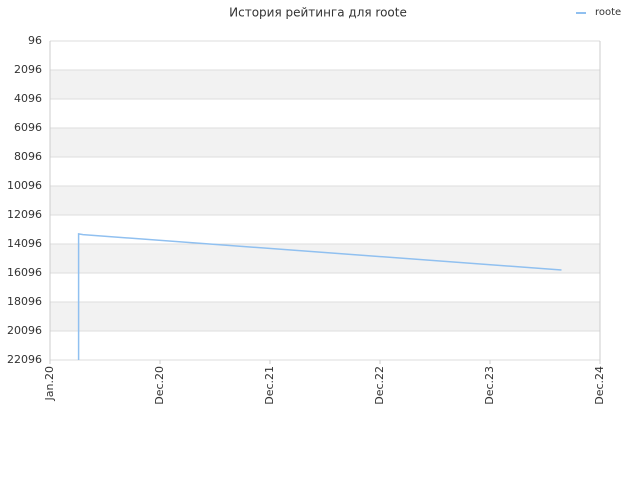 The width and height of the screenshot is (640, 484). I want to click on y-tick-label: 14096, so click(24, 243).